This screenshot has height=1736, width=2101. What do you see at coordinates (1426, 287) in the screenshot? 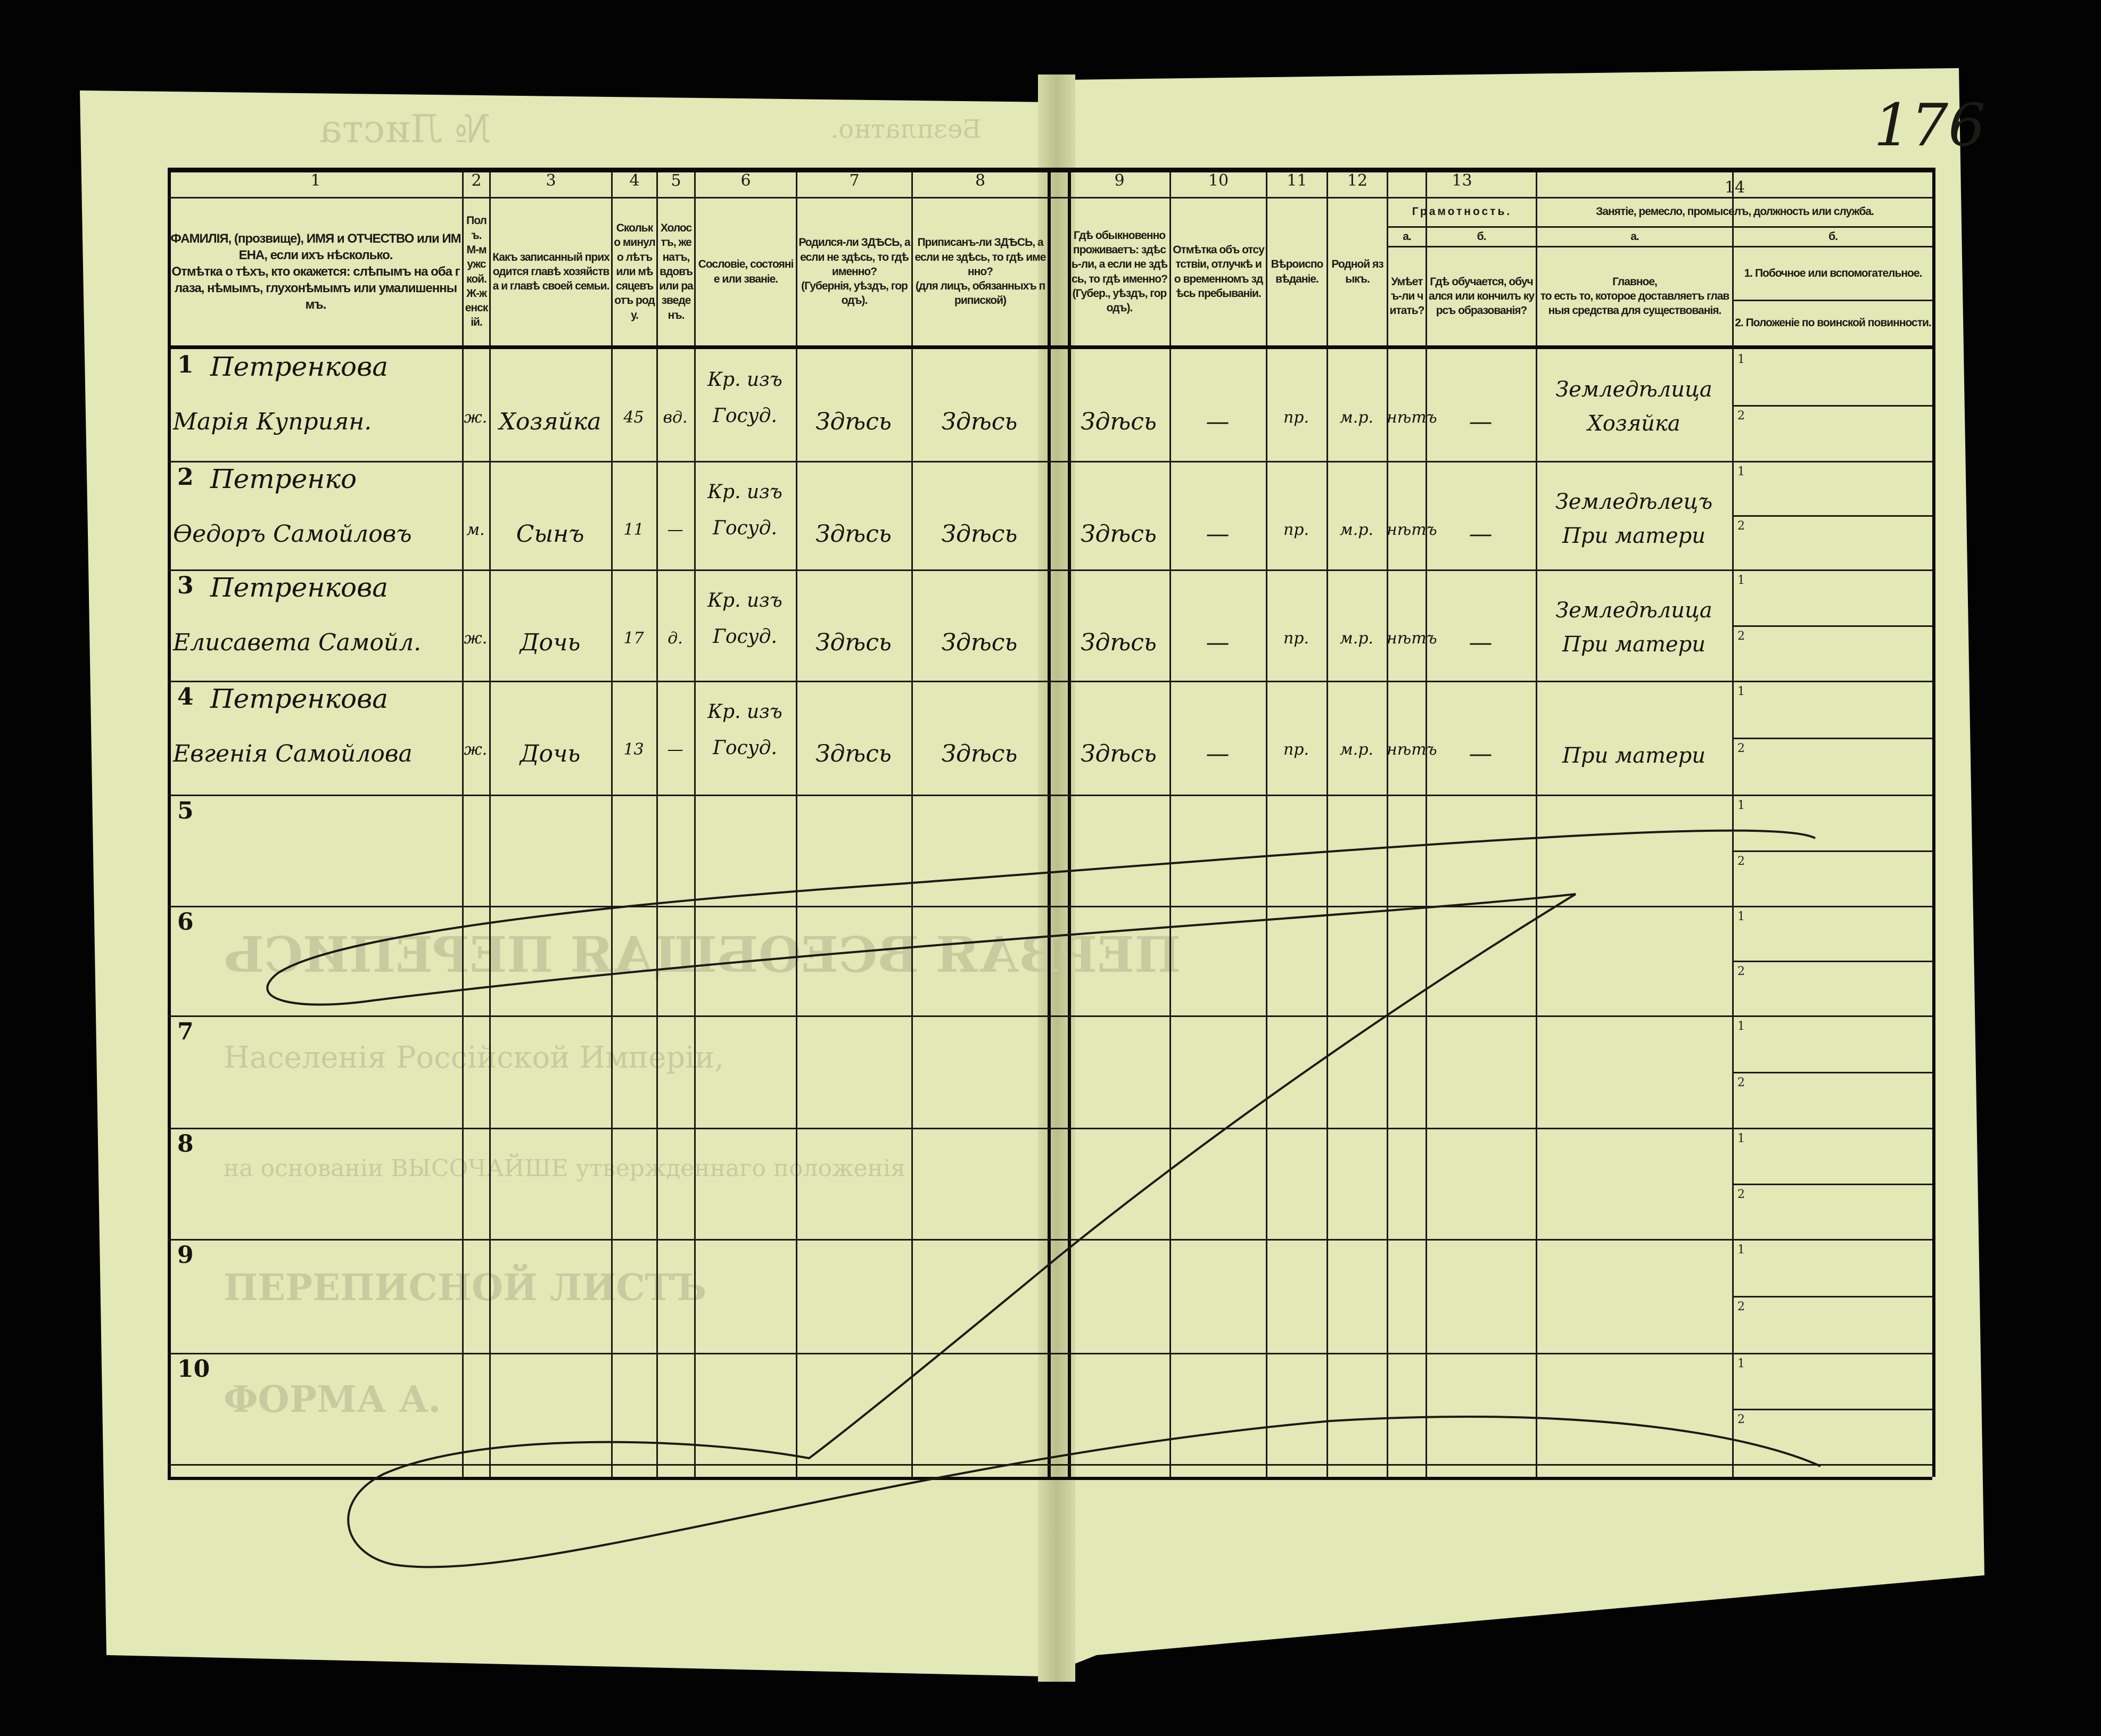
I see `literacy-split` at bounding box center [1426, 287].